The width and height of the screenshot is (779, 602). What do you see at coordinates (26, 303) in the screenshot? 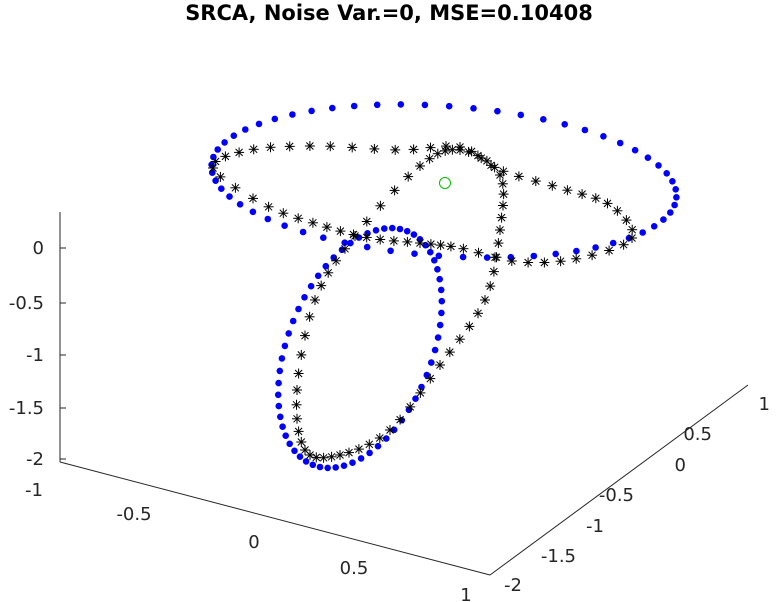
I see `z-tick-label: -0.5` at bounding box center [26, 303].